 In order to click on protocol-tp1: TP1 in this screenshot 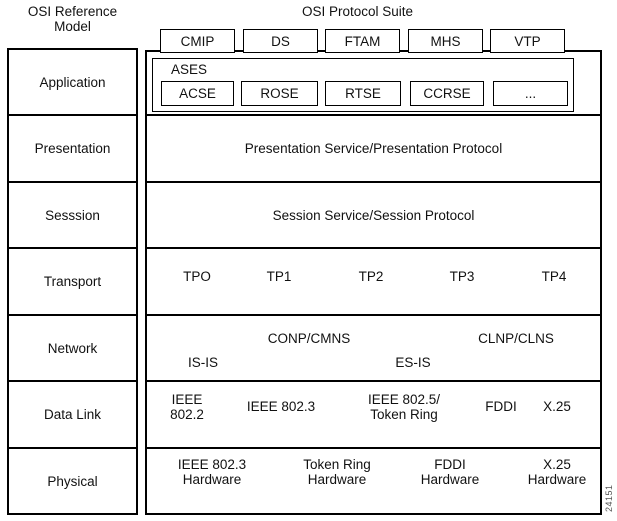, I will do `click(279, 276)`.